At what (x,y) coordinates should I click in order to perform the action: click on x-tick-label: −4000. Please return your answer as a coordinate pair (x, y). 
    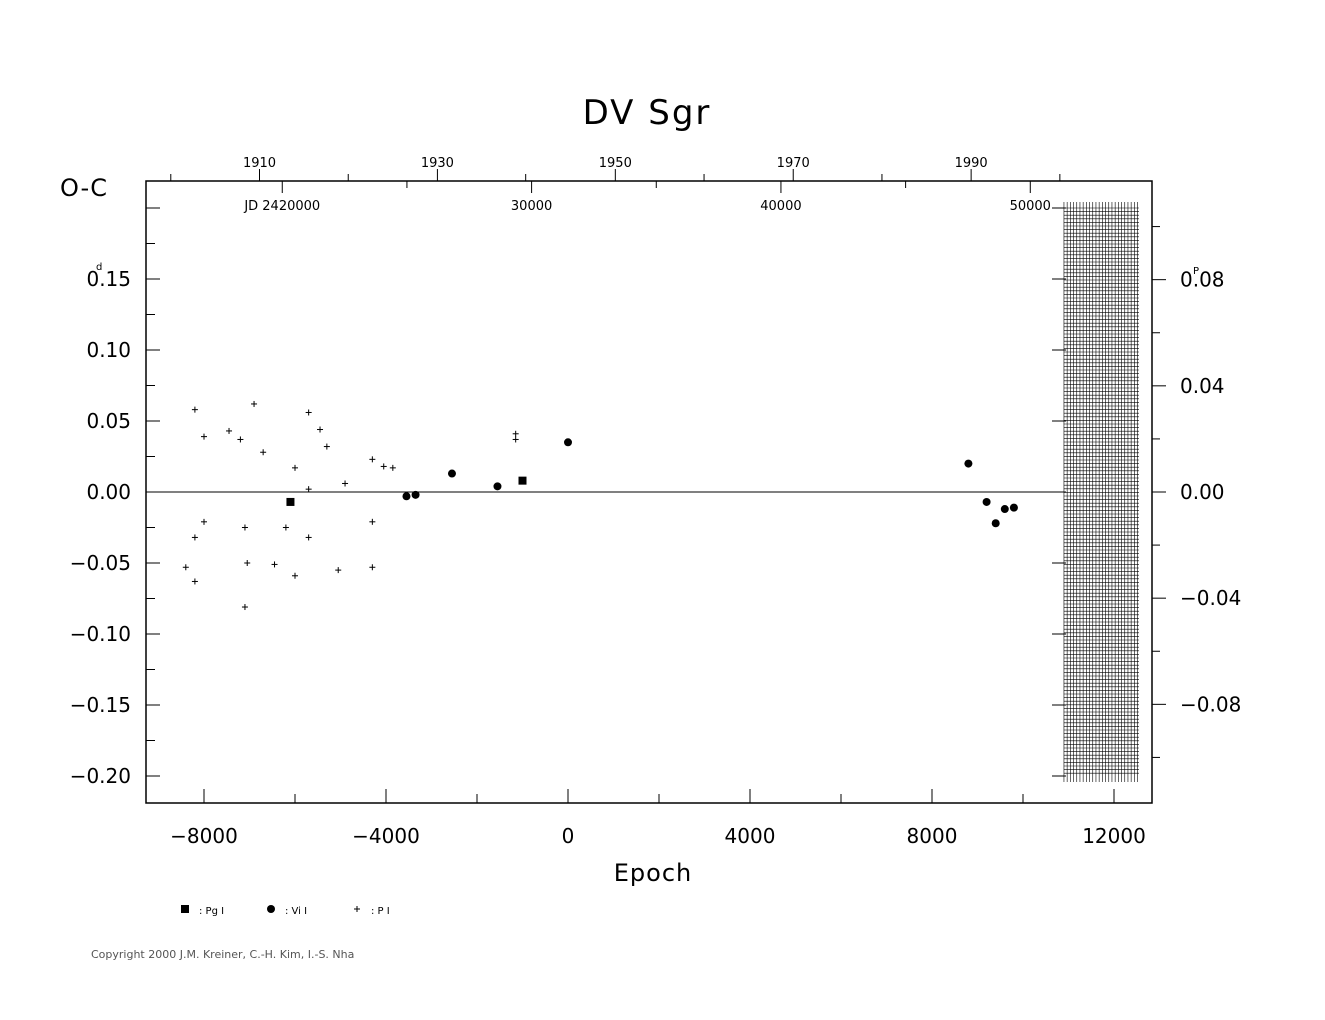
    Looking at the image, I should click on (386, 836).